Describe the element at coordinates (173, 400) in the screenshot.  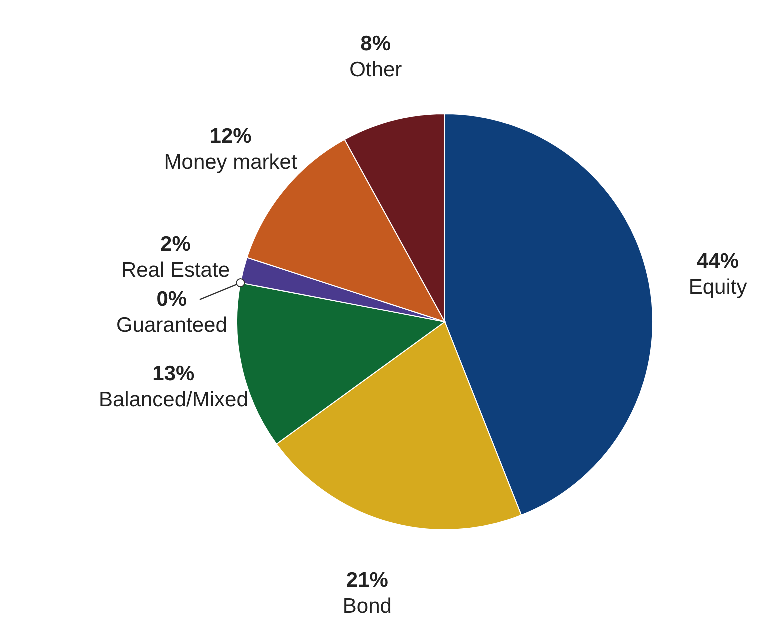
I see `slice-label: Balanced/Mixed` at that location.